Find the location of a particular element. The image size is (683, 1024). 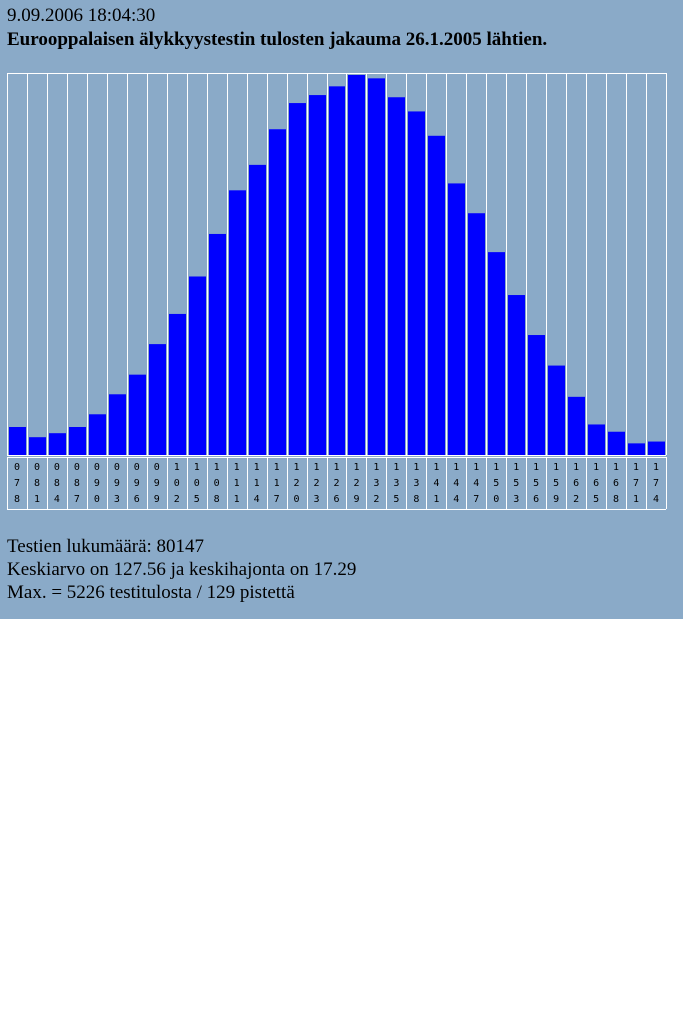

test-count-text: Testien lukumäärä: 80147 is located at coordinates (106, 546).